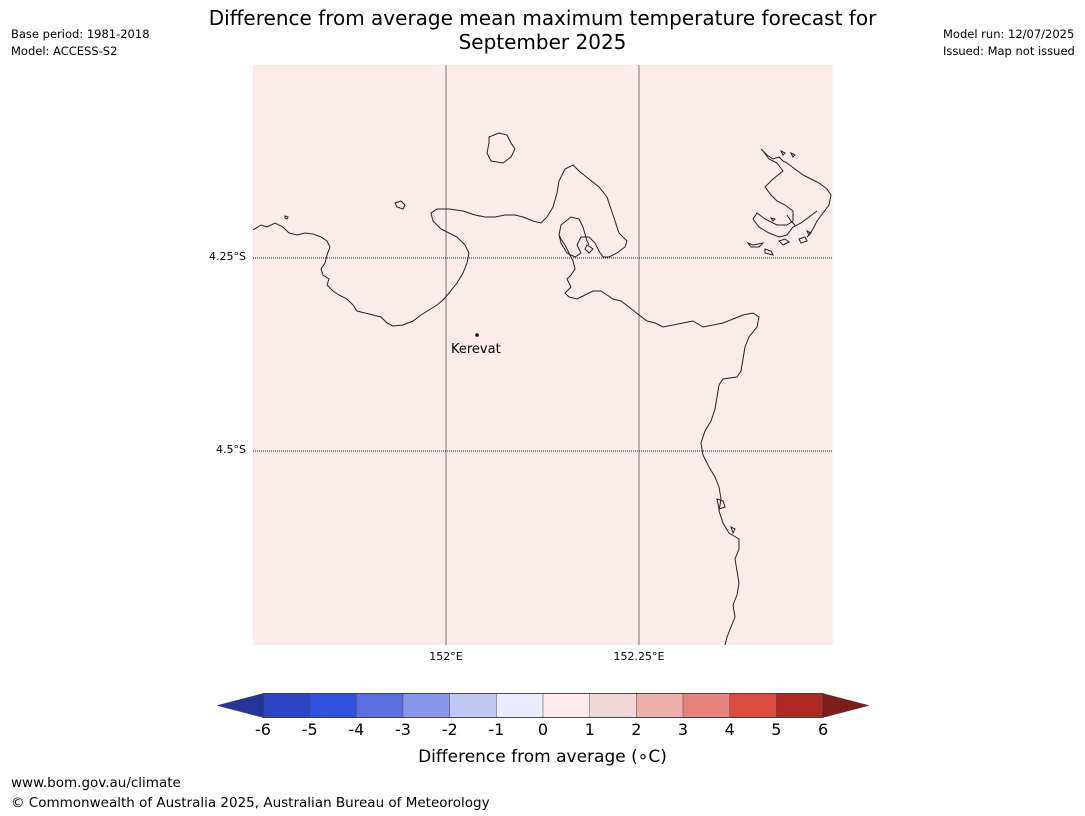 Image resolution: width=1085 pixels, height=816 pixels. I want to click on colorbar-label: Difference from average (∘C), so click(542, 757).